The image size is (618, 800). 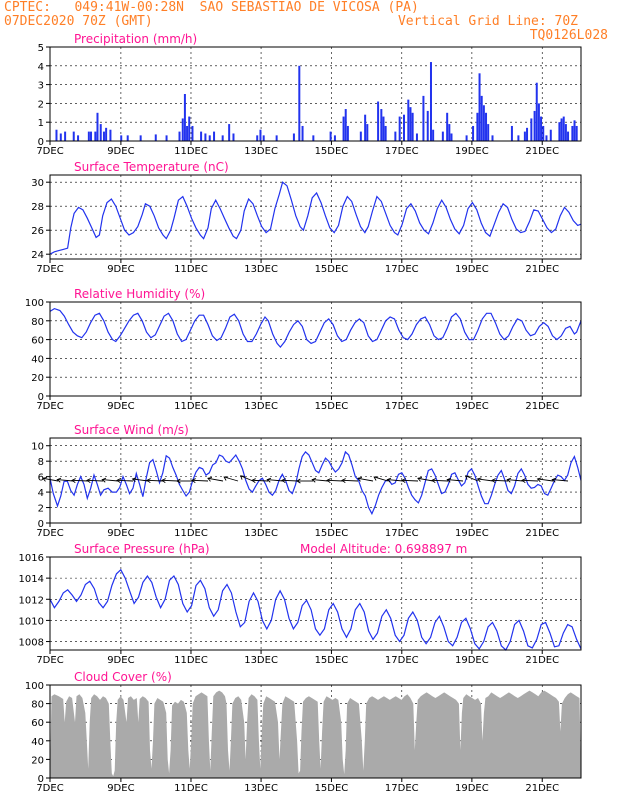 What do you see at coordinates (120, 660) in the screenshot?
I see `x-tick-label: 9DEC` at bounding box center [120, 660].